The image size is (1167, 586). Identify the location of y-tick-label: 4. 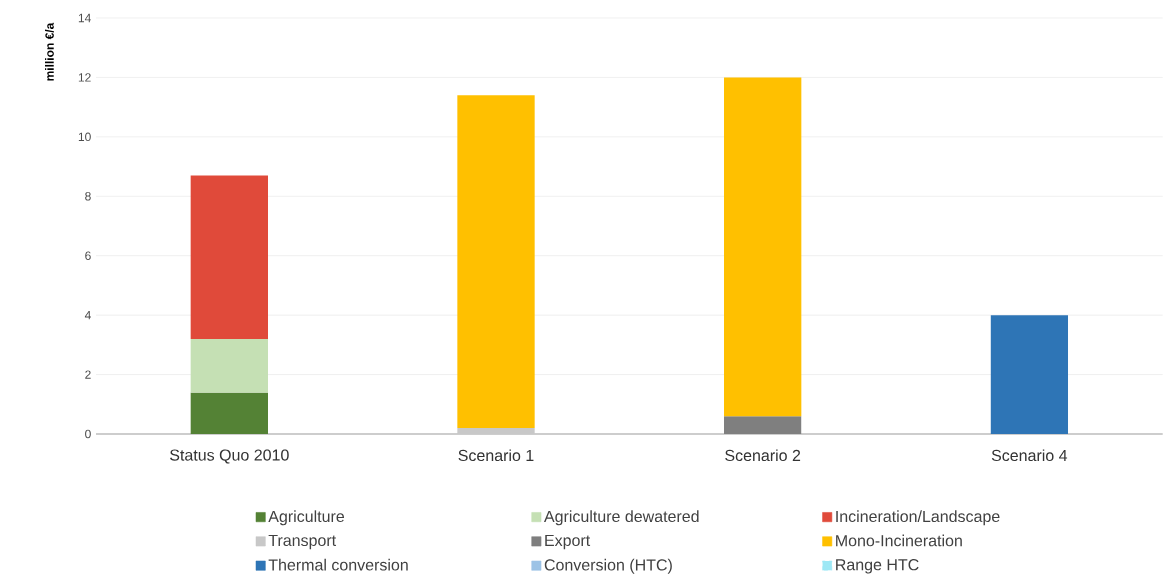
(87, 315).